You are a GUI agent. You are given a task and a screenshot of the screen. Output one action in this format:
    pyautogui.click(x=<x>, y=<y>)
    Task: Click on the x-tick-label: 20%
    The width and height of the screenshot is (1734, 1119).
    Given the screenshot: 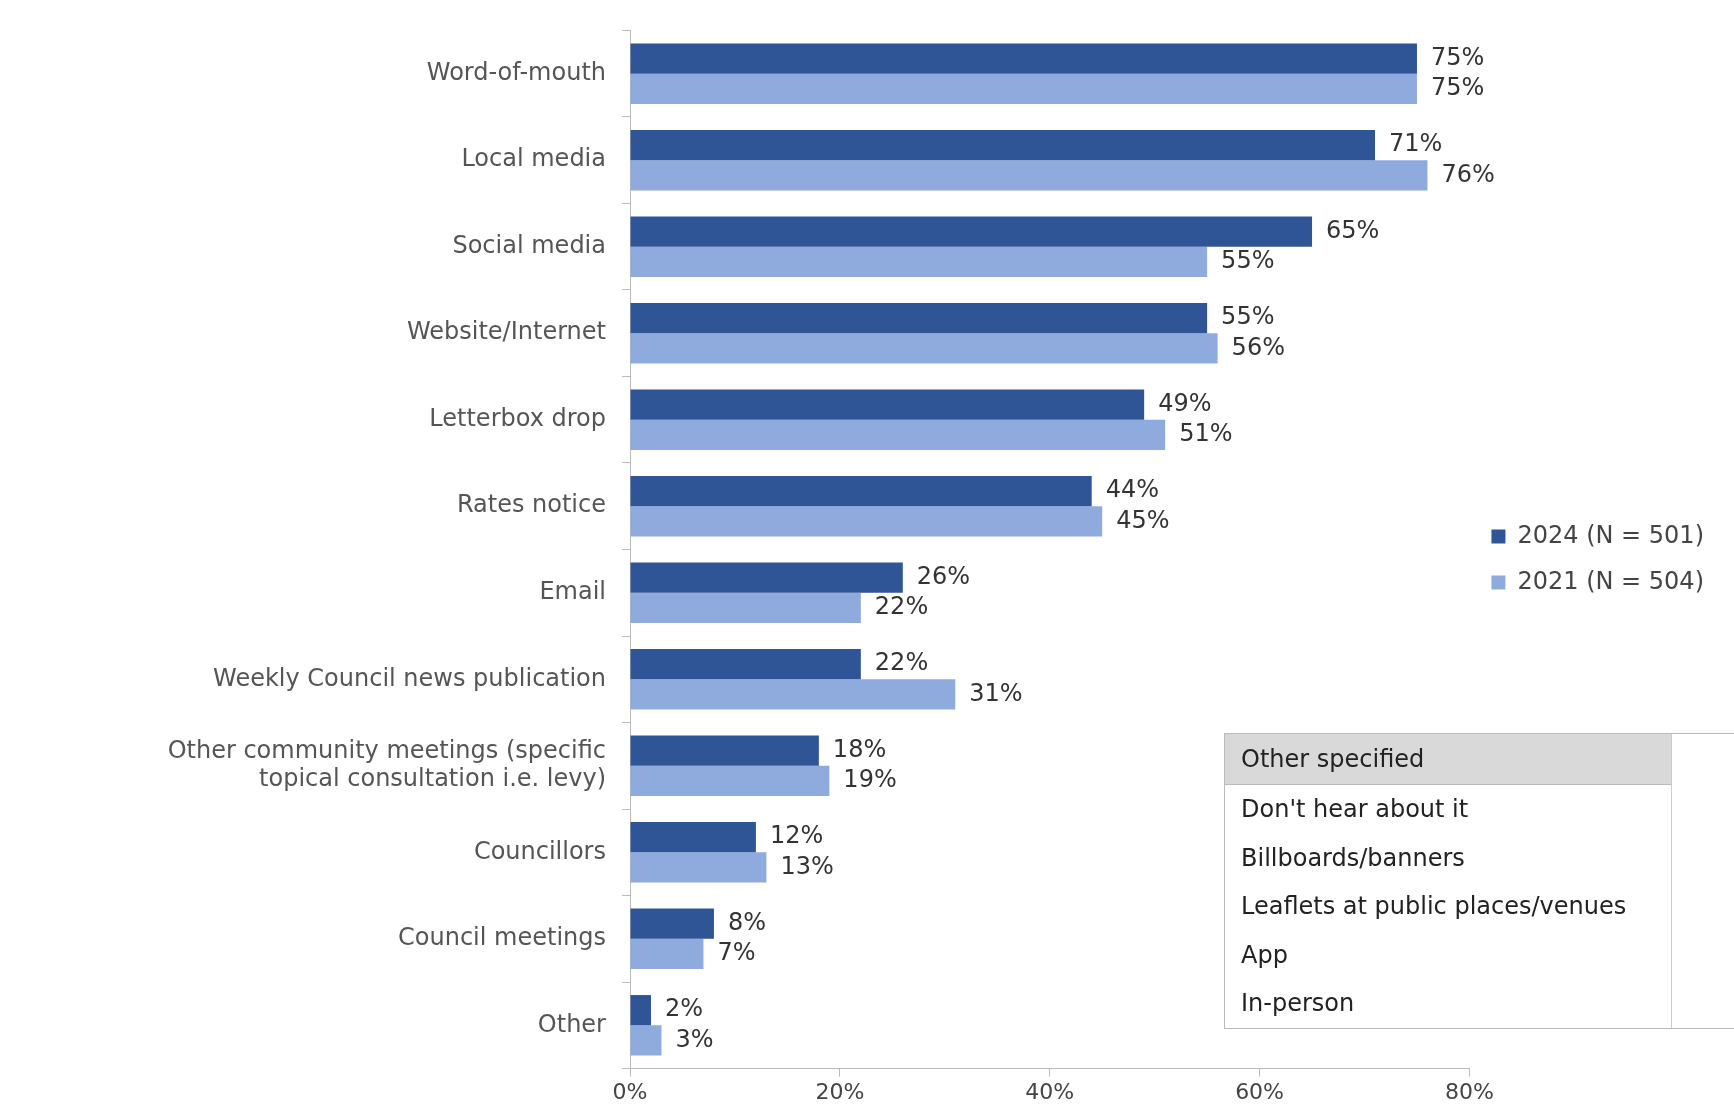 What is the action you would take?
    pyautogui.click(x=840, y=1091)
    